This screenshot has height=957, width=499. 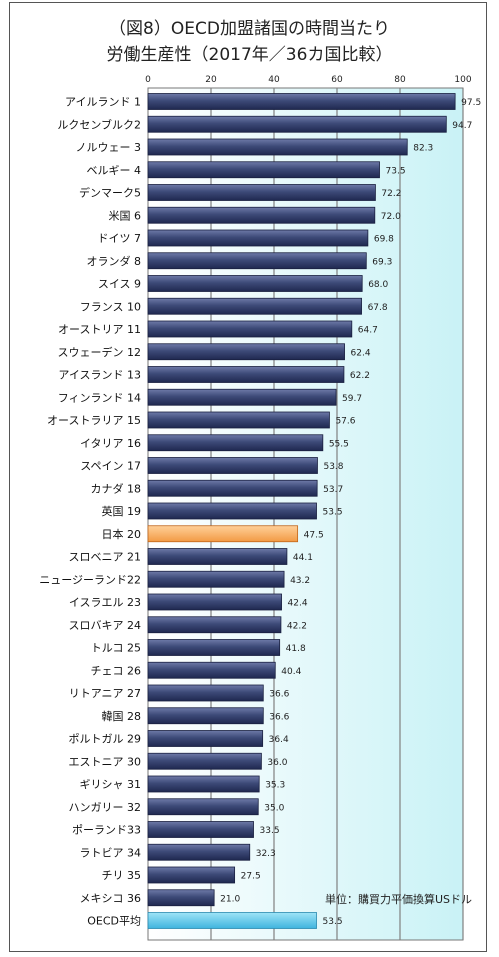 I want to click on category-label: スイス 9, so click(x=119, y=284).